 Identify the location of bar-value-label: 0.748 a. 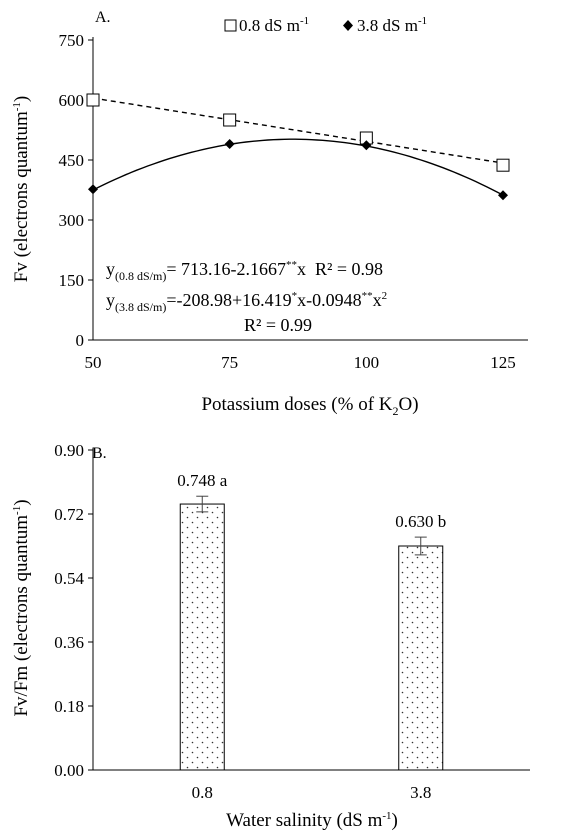
(202, 480).